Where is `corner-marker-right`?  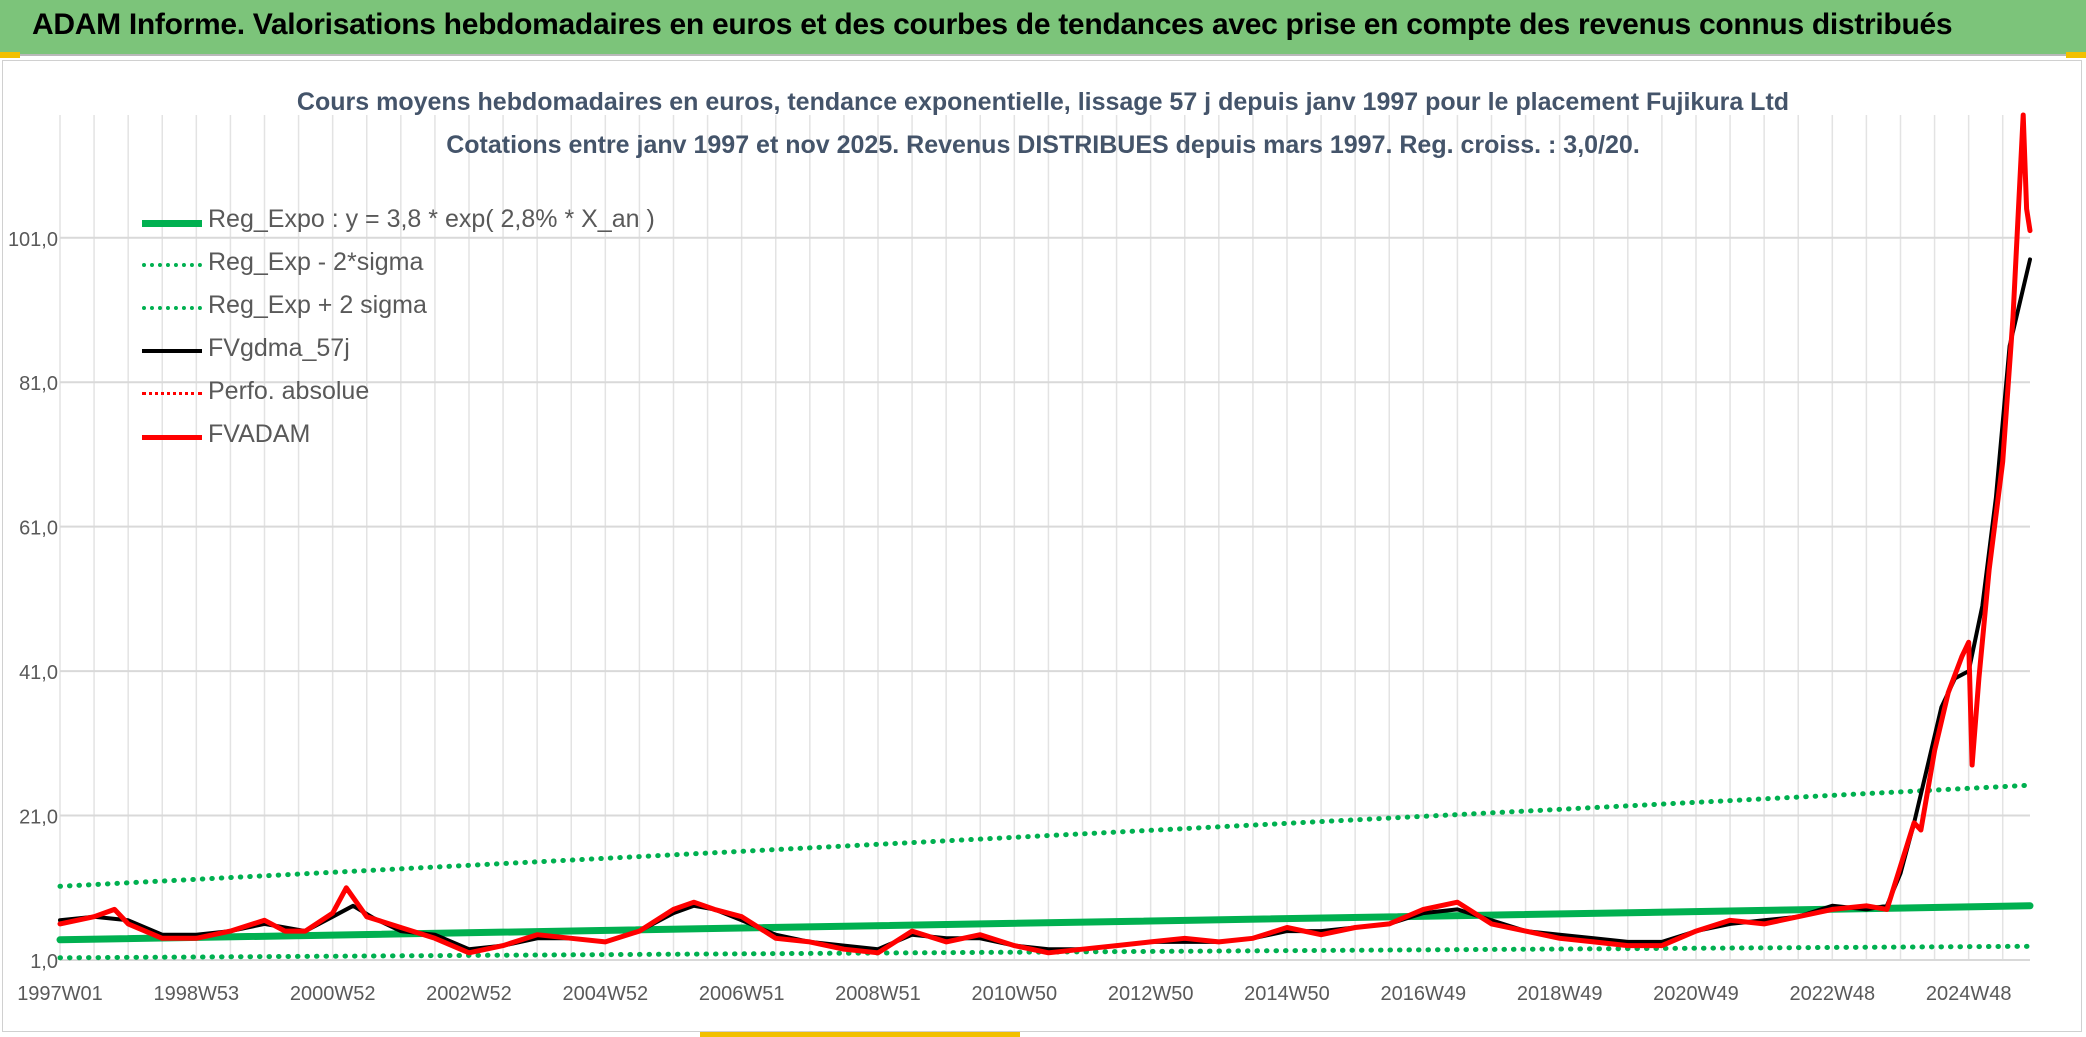
corner-marker-right is located at coordinates (2076, 55).